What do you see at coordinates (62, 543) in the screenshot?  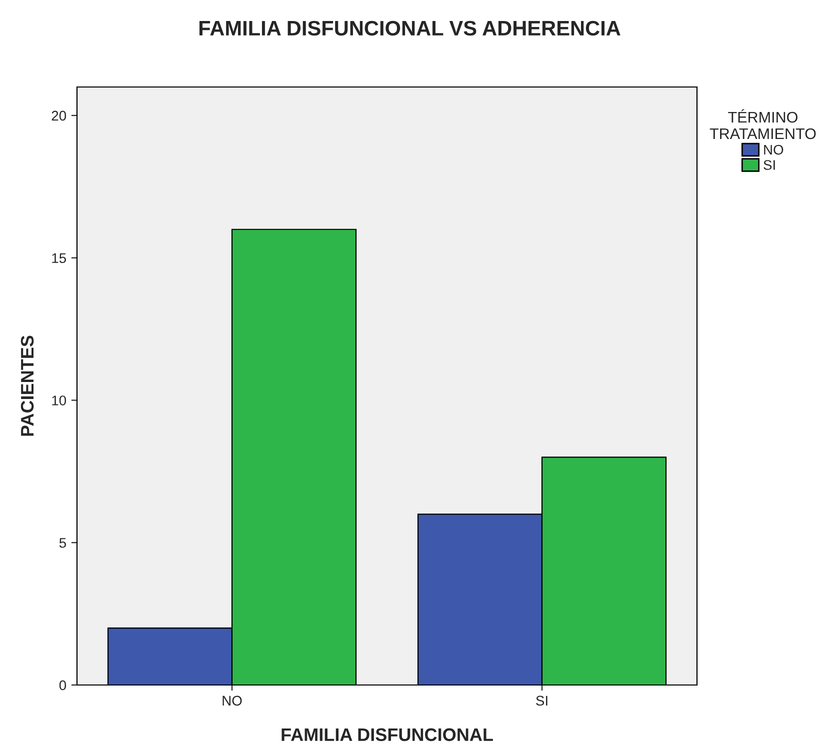 I see `y-tick-label: 5` at bounding box center [62, 543].